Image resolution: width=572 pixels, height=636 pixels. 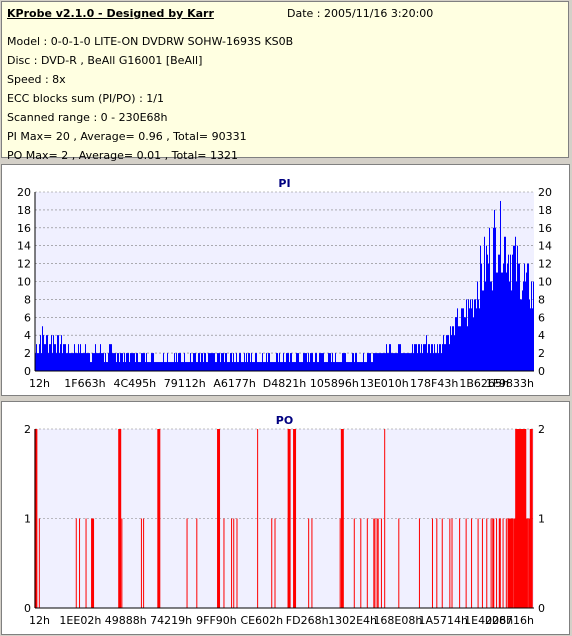 What do you see at coordinates (444, 620) in the screenshot?
I see `x-tick-label: 1A5714h` at bounding box center [444, 620].